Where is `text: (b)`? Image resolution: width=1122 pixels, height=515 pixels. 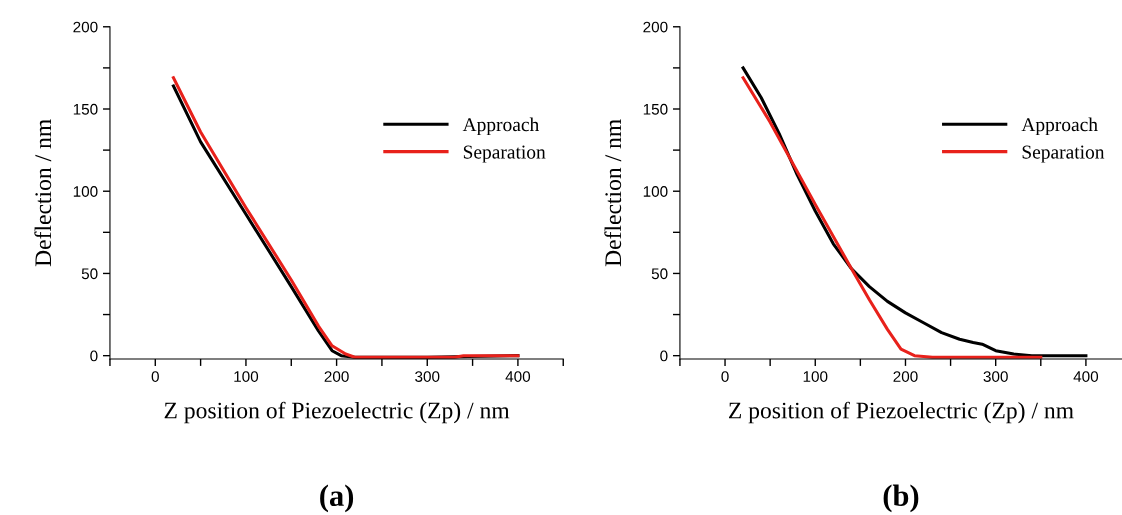 text: (b) is located at coordinates (901, 498).